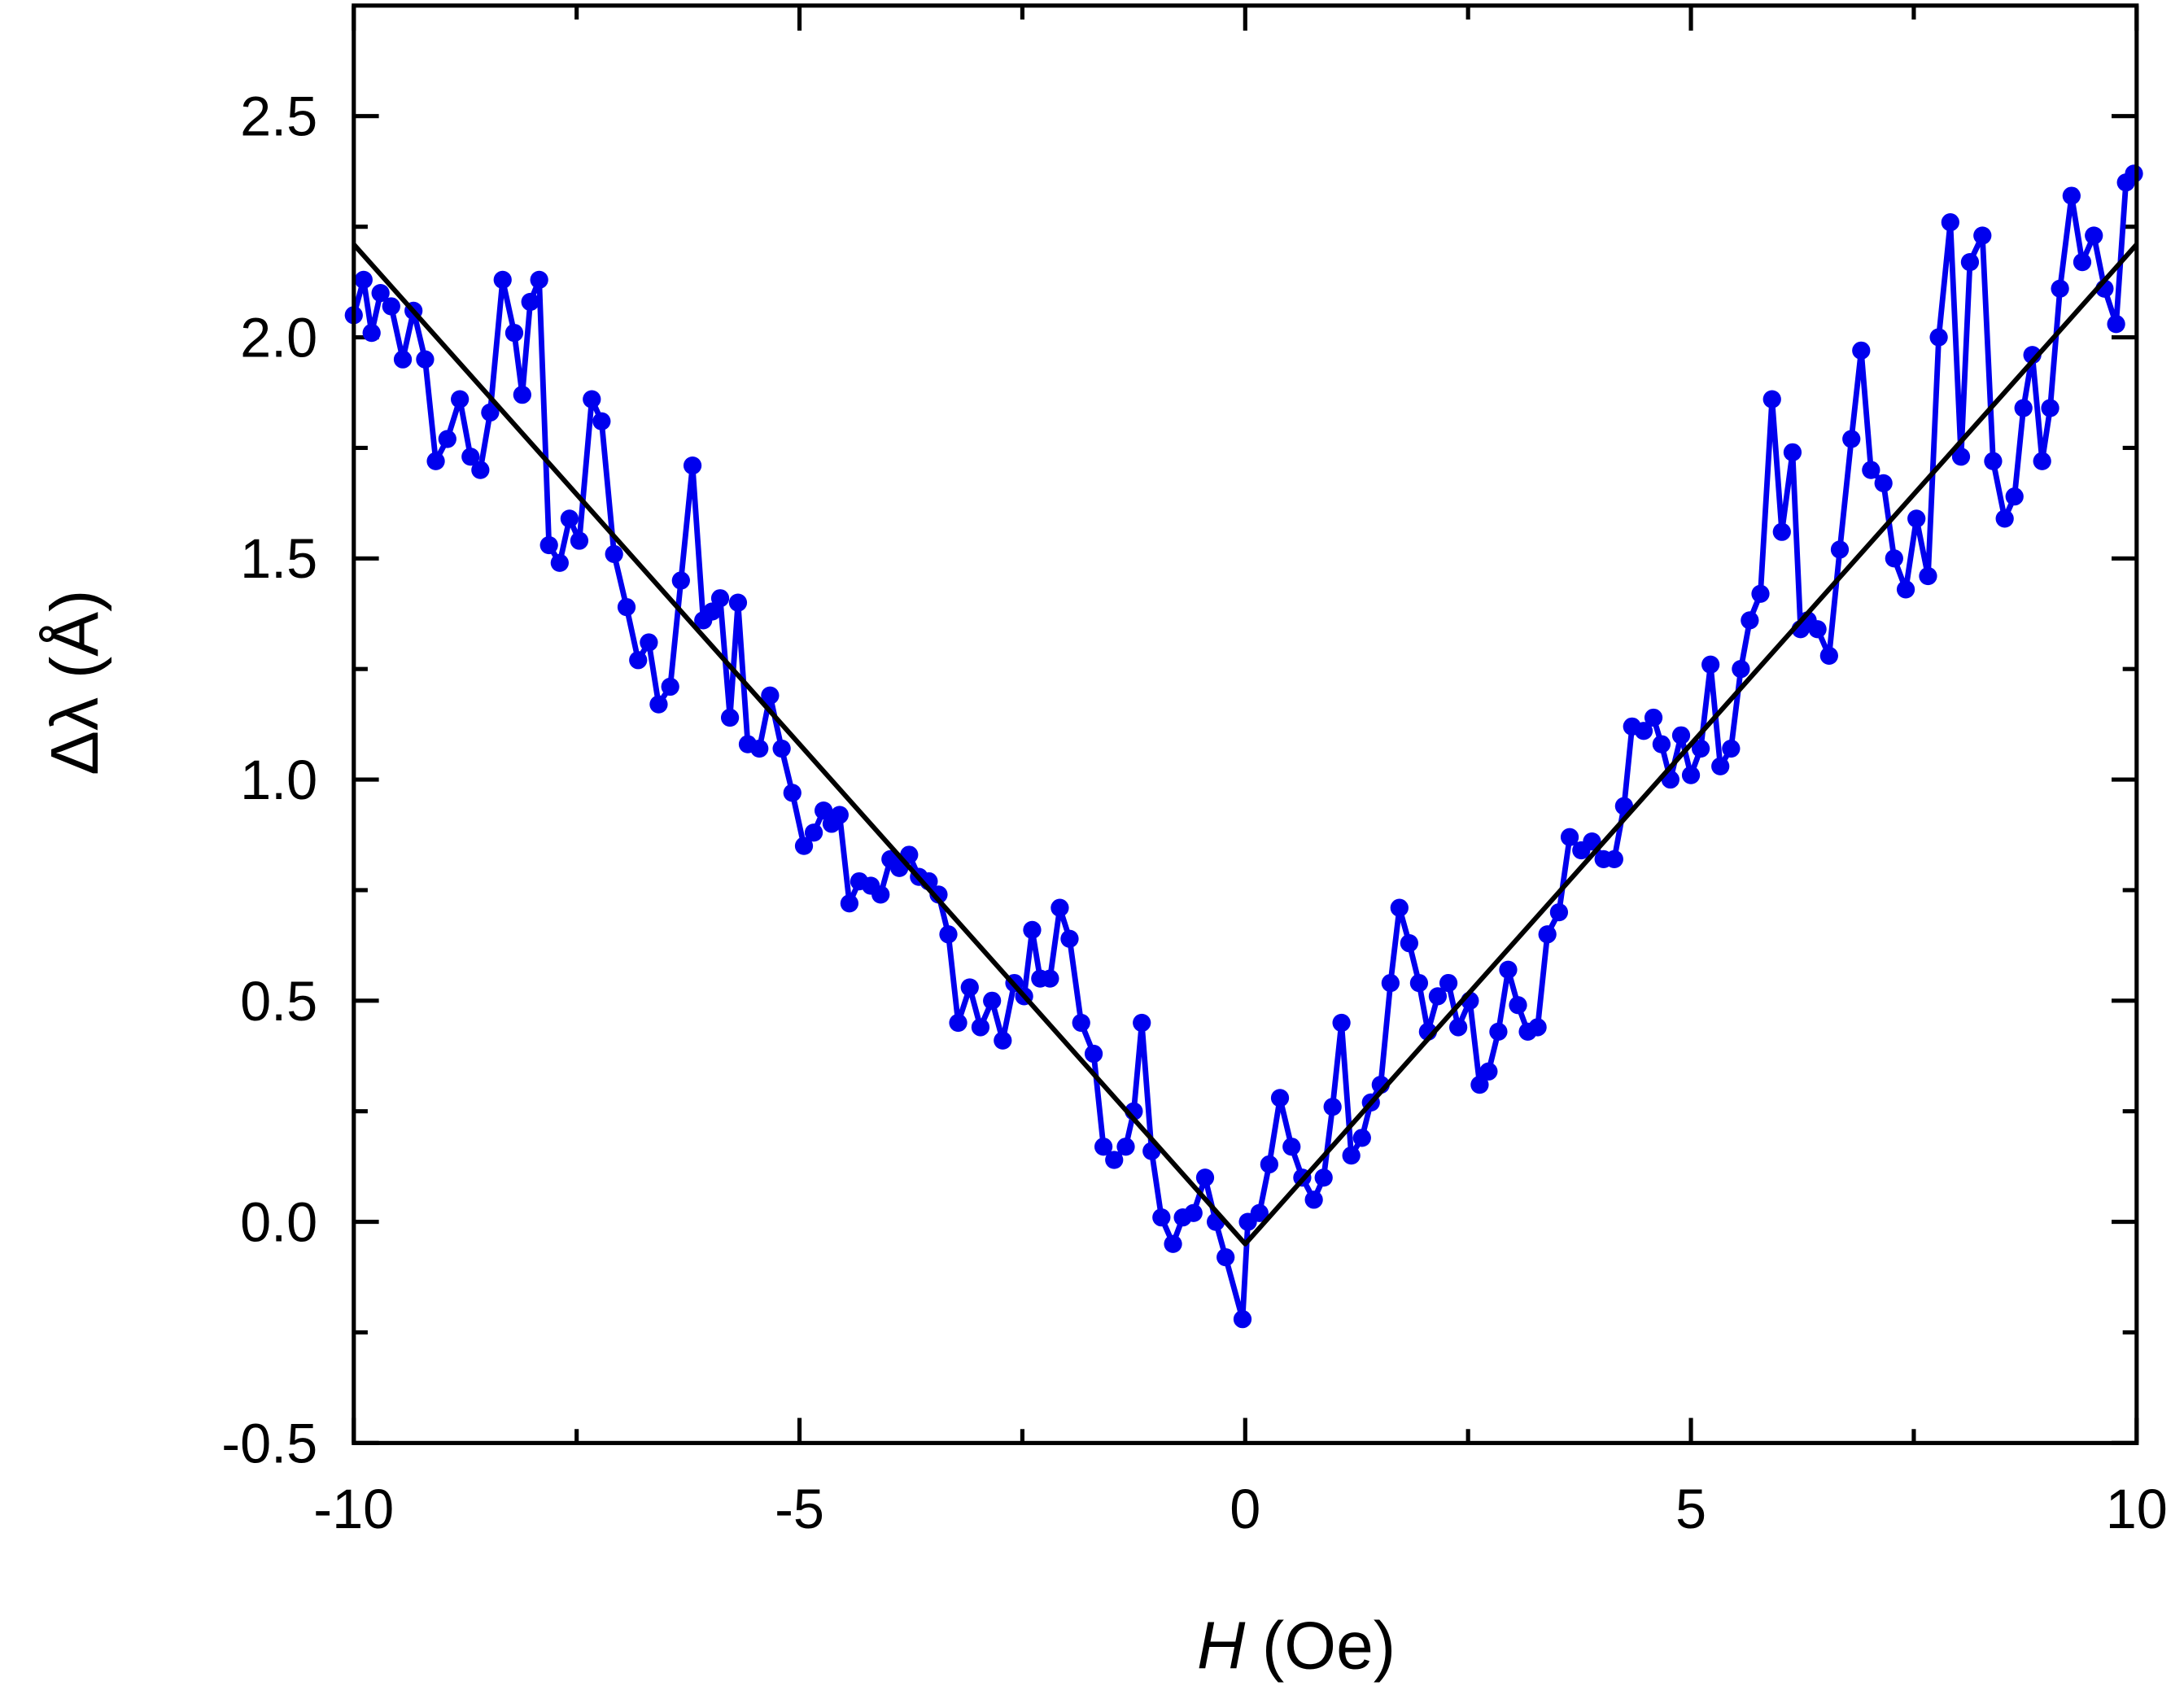 The height and width of the screenshot is (1699, 2184). Describe the element at coordinates (1329, 1646) in the screenshot. I see `x-axis-unit: (Oe)` at that location.